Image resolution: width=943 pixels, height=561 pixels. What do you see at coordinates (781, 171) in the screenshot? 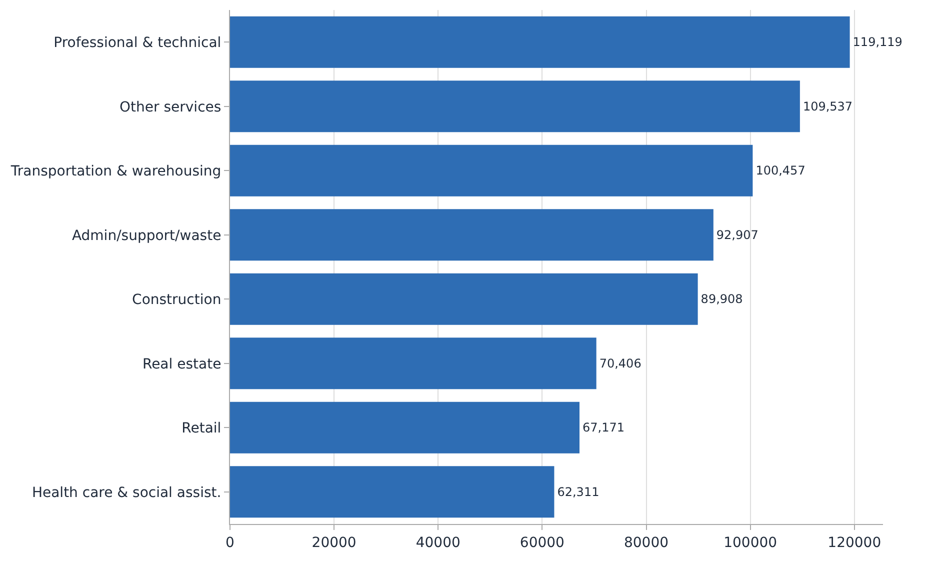
I see `data-label: 100,457` at bounding box center [781, 171].